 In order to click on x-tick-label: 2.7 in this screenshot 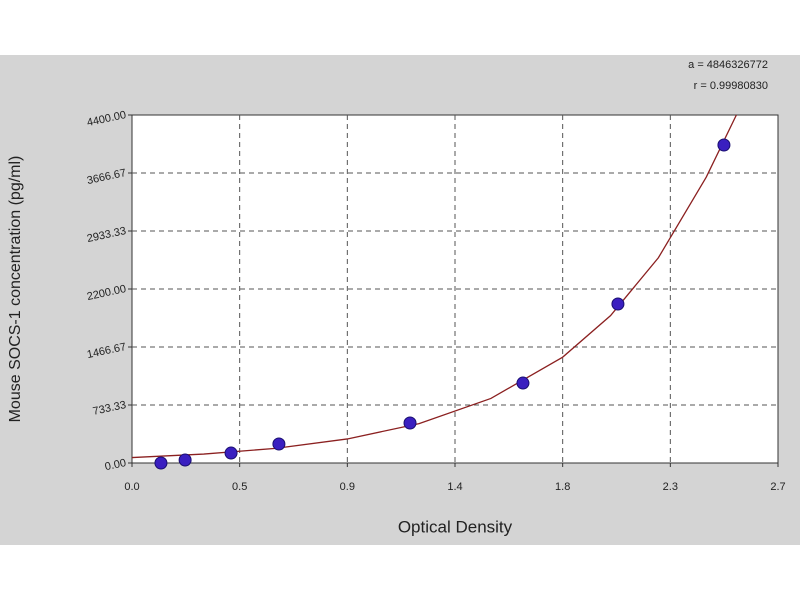, I will do `click(777, 487)`.